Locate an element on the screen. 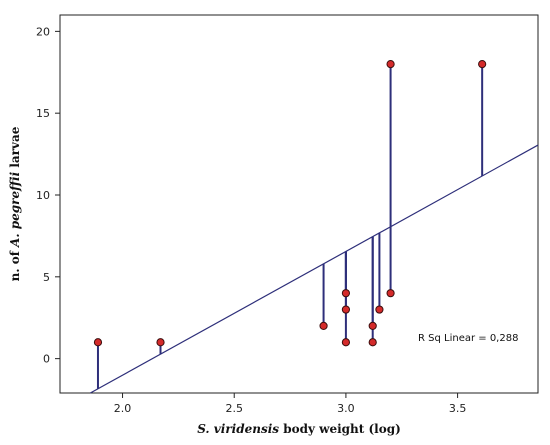  x-tick-label: 3.5 is located at coordinates (458, 408).